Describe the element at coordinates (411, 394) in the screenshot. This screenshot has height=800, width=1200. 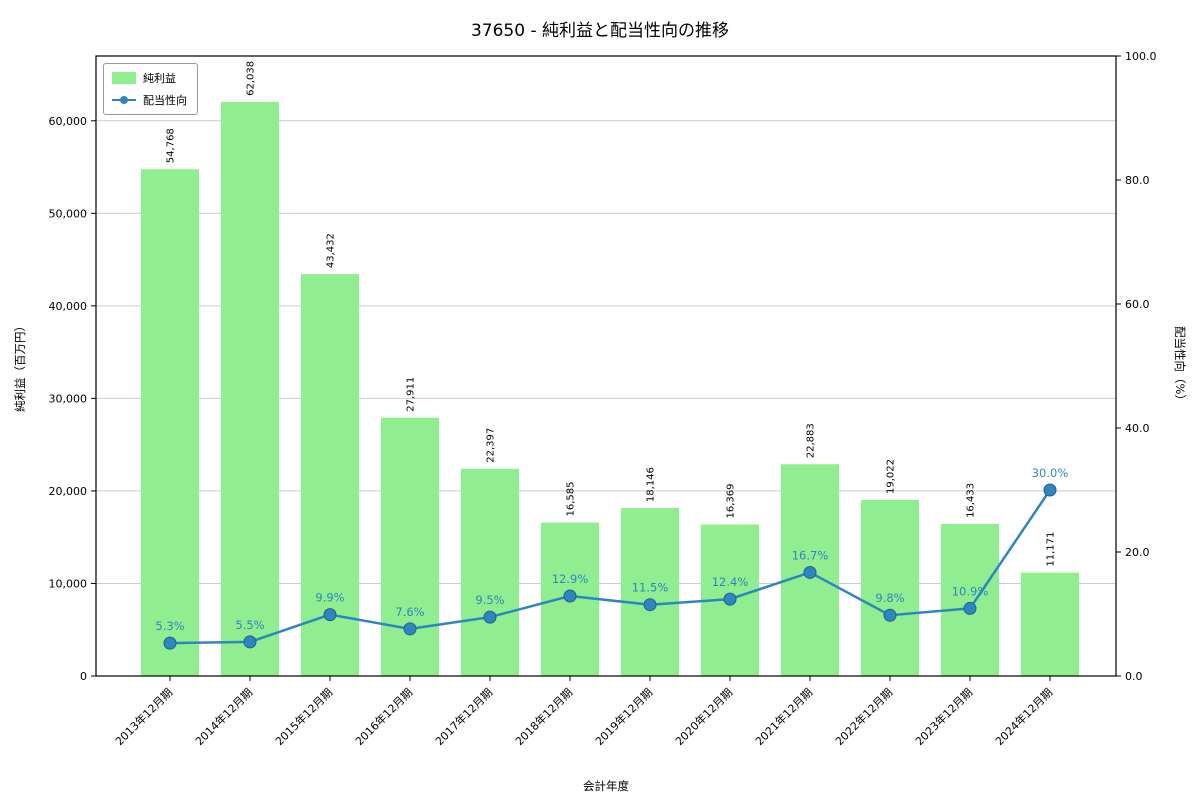
I see `bar-value-label: 27,911` at that location.